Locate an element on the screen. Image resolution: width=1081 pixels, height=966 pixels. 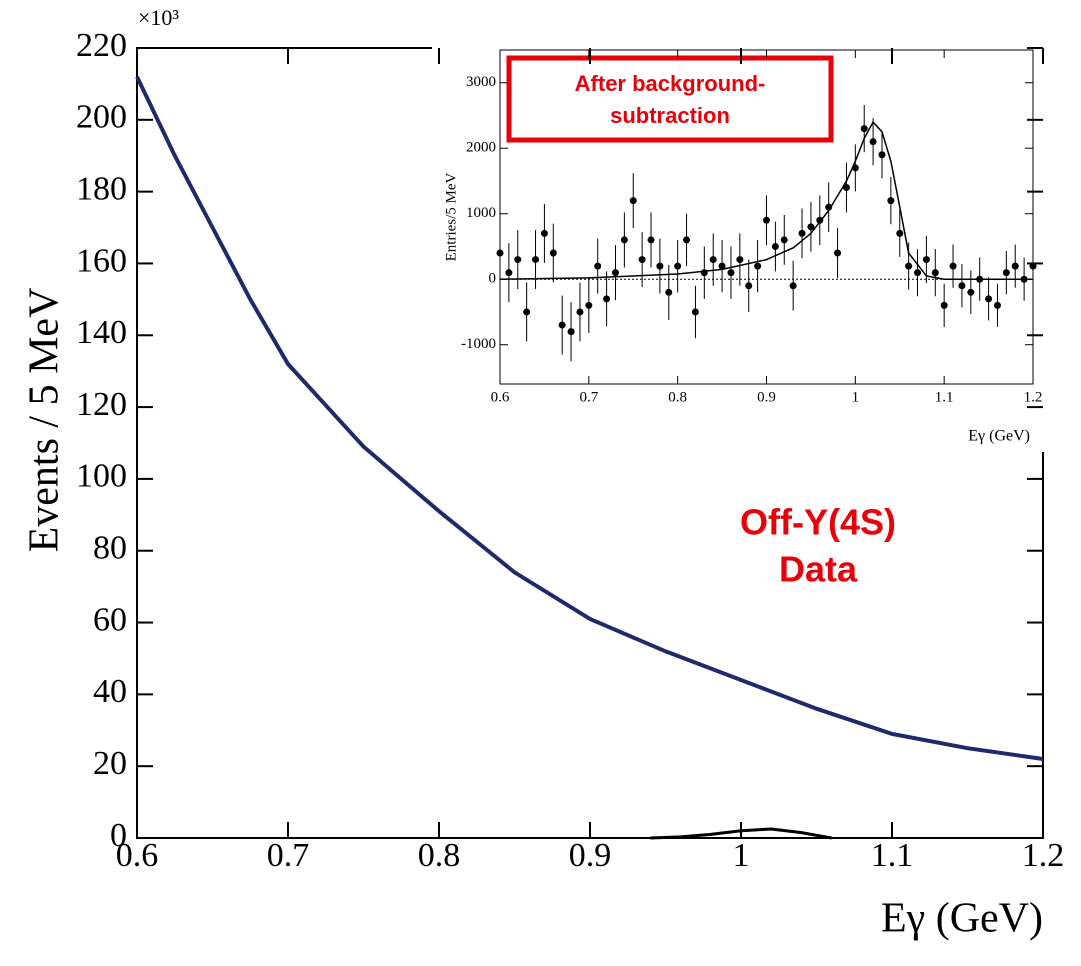
y-tick-label: 200 is located at coordinates (101, 117).